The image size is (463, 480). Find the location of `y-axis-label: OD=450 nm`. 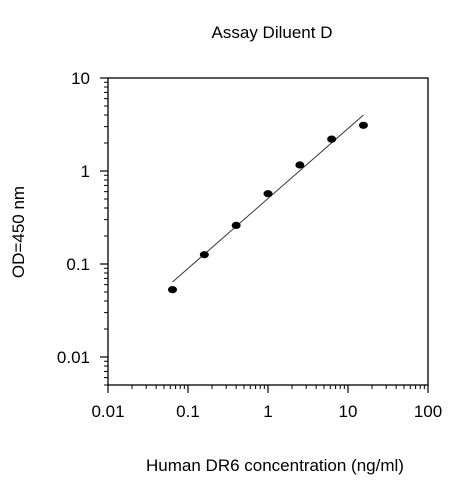

y-axis-label: OD=450 nm is located at coordinates (18, 232).